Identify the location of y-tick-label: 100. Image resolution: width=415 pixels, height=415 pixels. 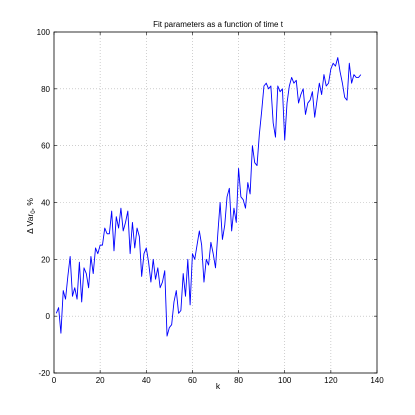
(44, 32).